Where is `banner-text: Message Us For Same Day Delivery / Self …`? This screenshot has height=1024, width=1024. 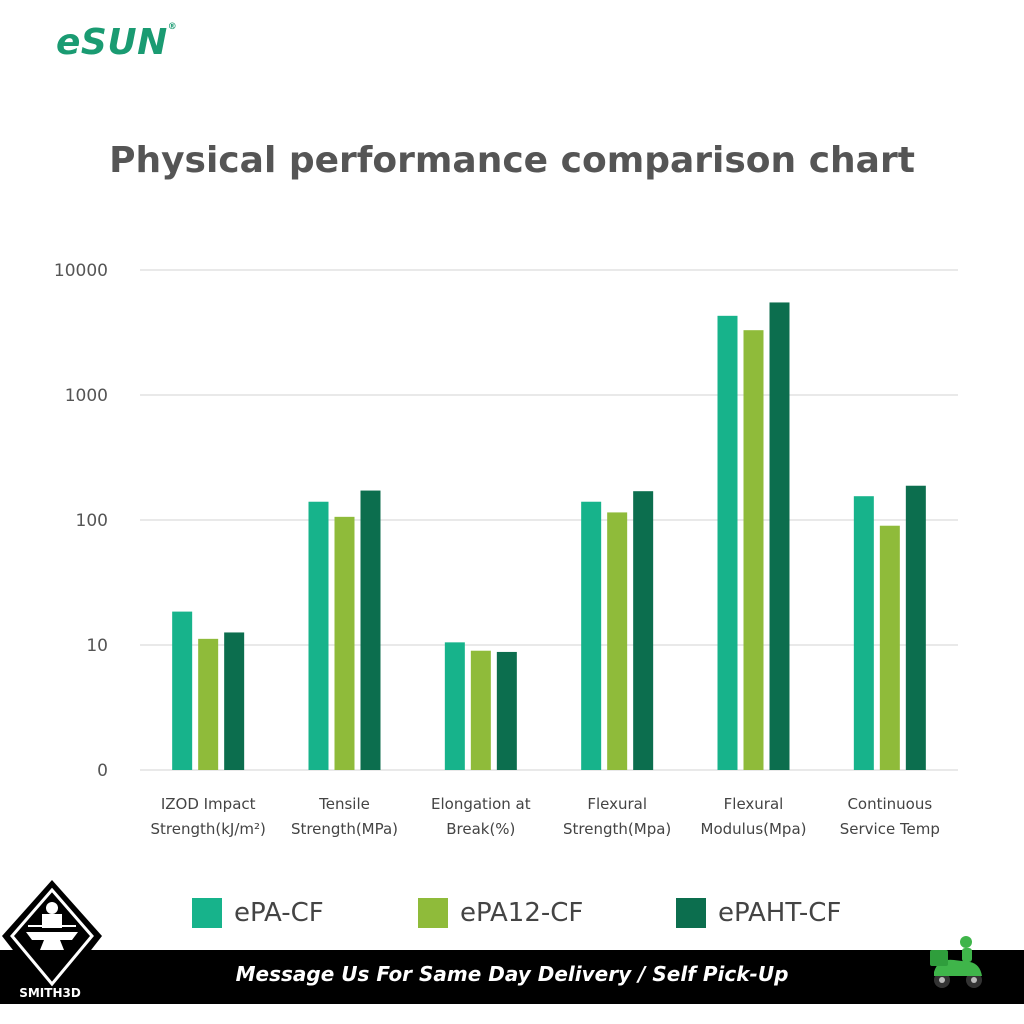 banner-text: Message Us For Same Day Delivery / Self … is located at coordinates (512, 974).